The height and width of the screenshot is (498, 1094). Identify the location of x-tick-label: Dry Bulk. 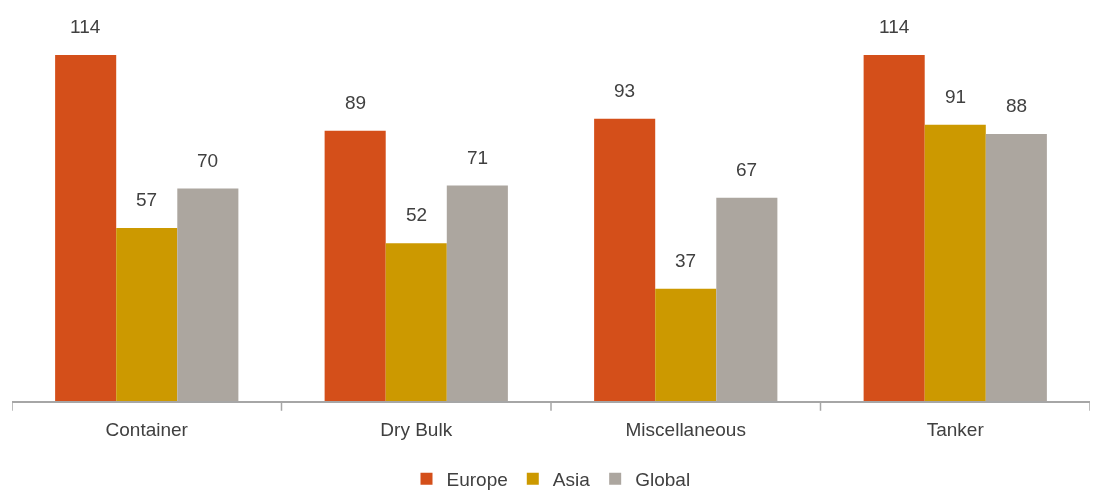
(416, 429).